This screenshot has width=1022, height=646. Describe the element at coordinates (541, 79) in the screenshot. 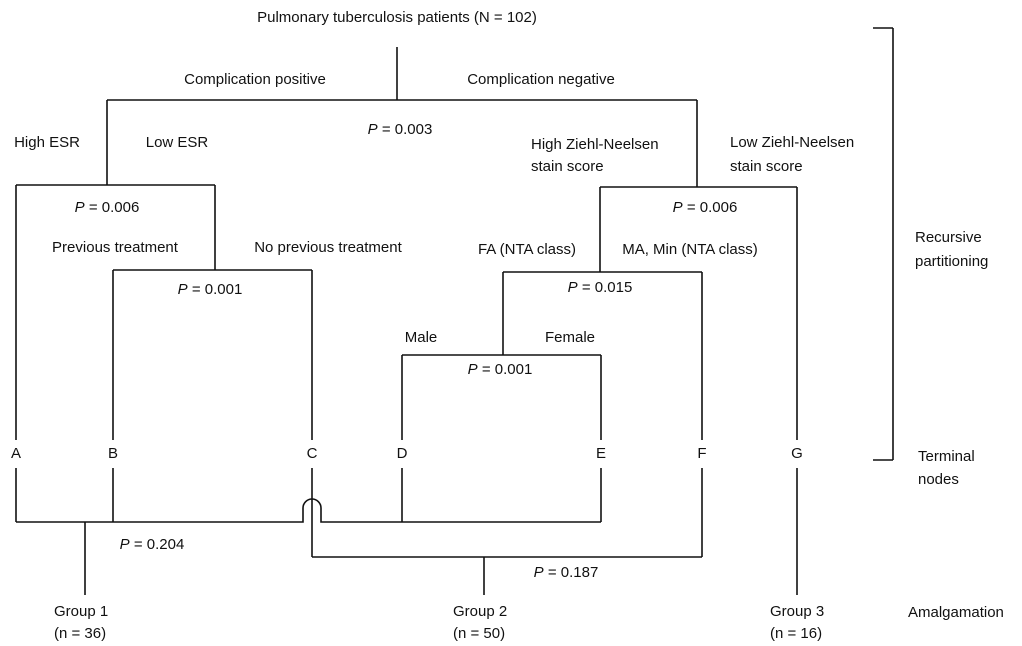

I see `branch-label: Complication negative` at that location.